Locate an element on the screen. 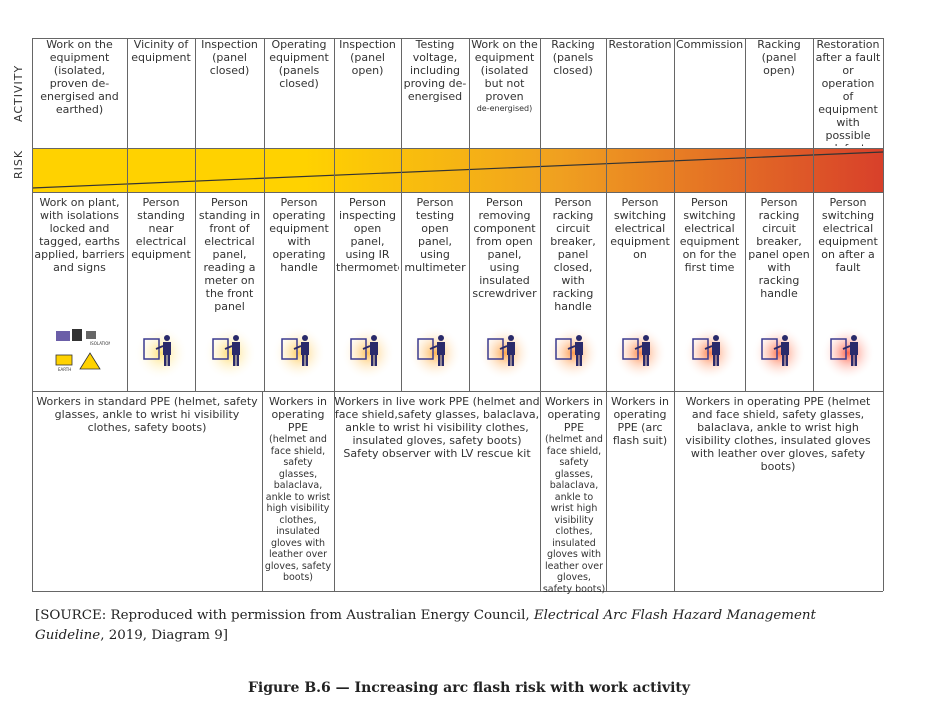 The width and height of the screenshot is (938, 718). activity-cell: Inspection (panel open) is located at coordinates (367, 57).